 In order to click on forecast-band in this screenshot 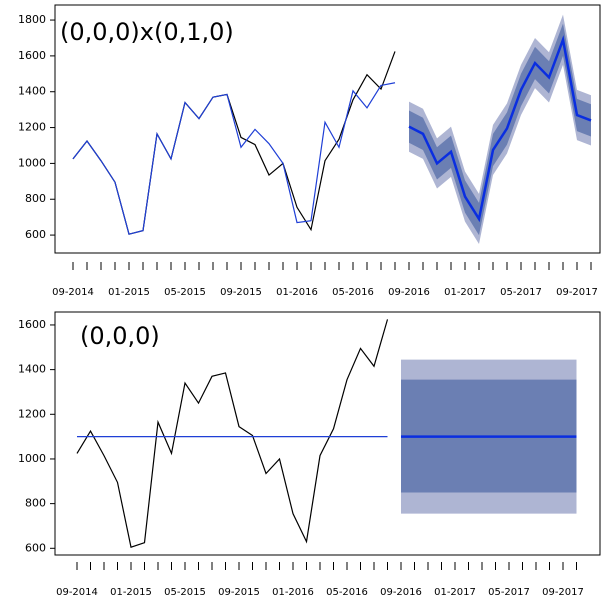, I will do `click(500, 129)`.